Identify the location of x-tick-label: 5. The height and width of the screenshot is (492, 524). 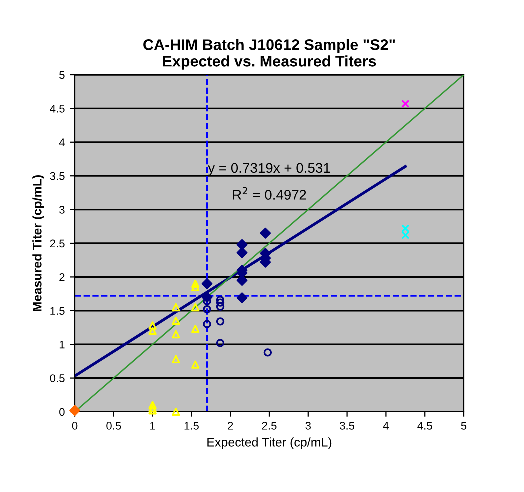
(464, 426).